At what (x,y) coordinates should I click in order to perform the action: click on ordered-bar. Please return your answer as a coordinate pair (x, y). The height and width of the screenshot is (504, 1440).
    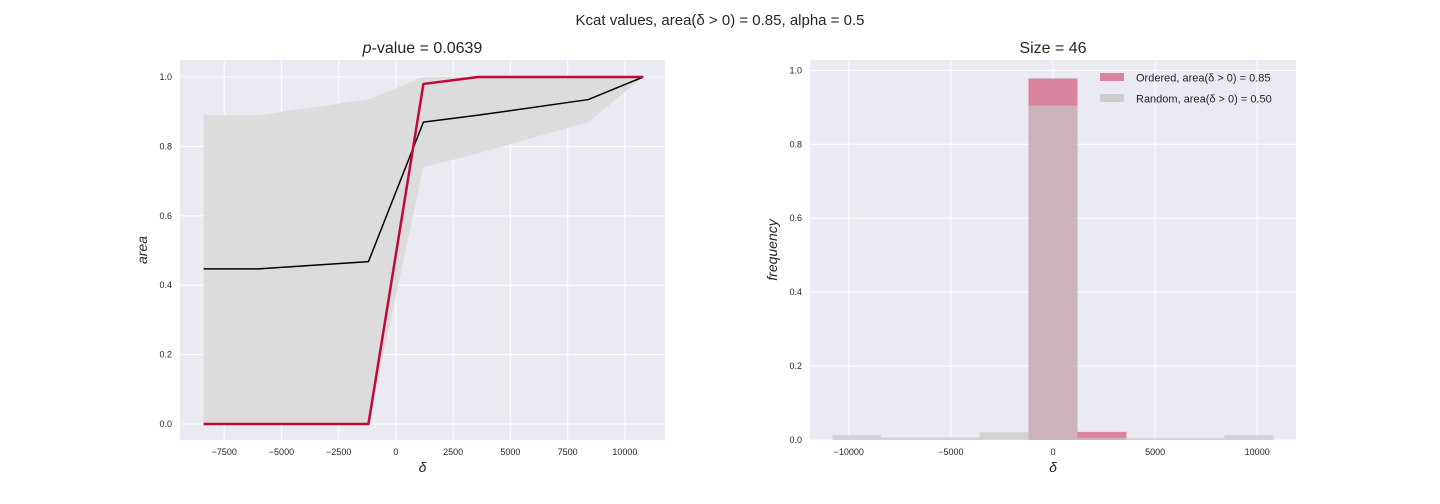
    Looking at the image, I should click on (1102, 435).